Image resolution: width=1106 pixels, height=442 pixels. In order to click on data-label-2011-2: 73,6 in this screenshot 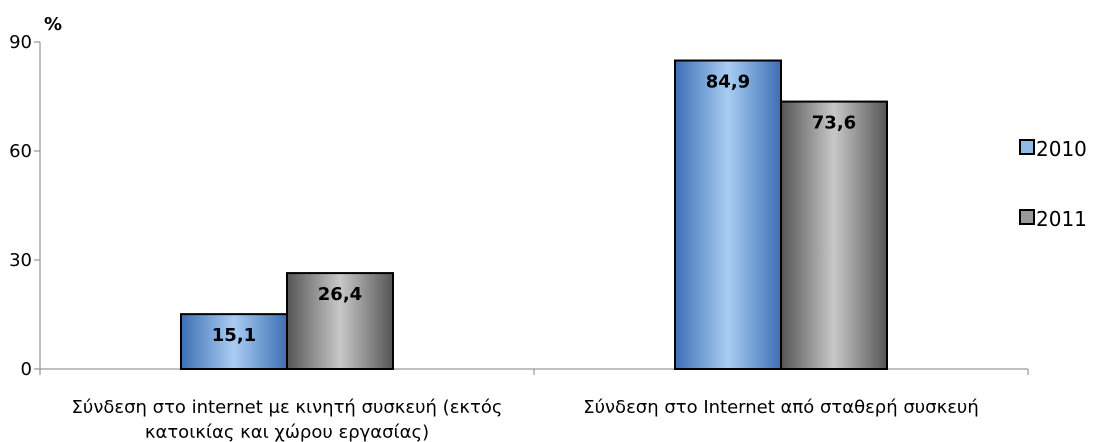, I will do `click(834, 123)`.